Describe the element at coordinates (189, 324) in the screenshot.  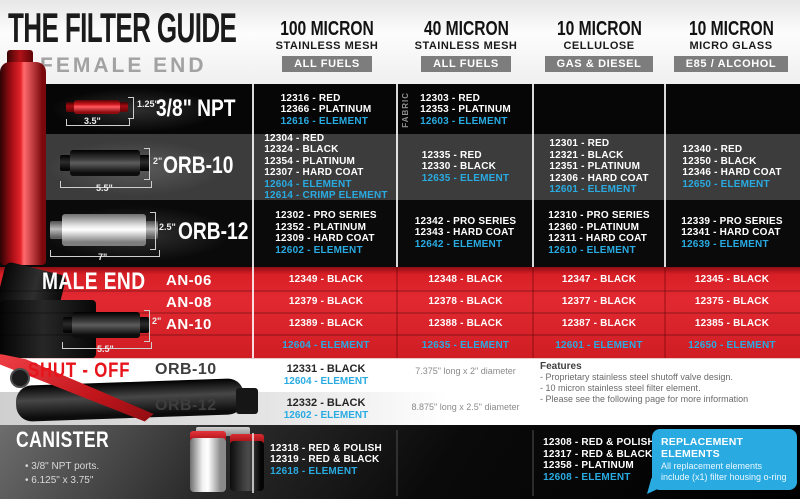
I see `row-label-an10: AN-10` at that location.